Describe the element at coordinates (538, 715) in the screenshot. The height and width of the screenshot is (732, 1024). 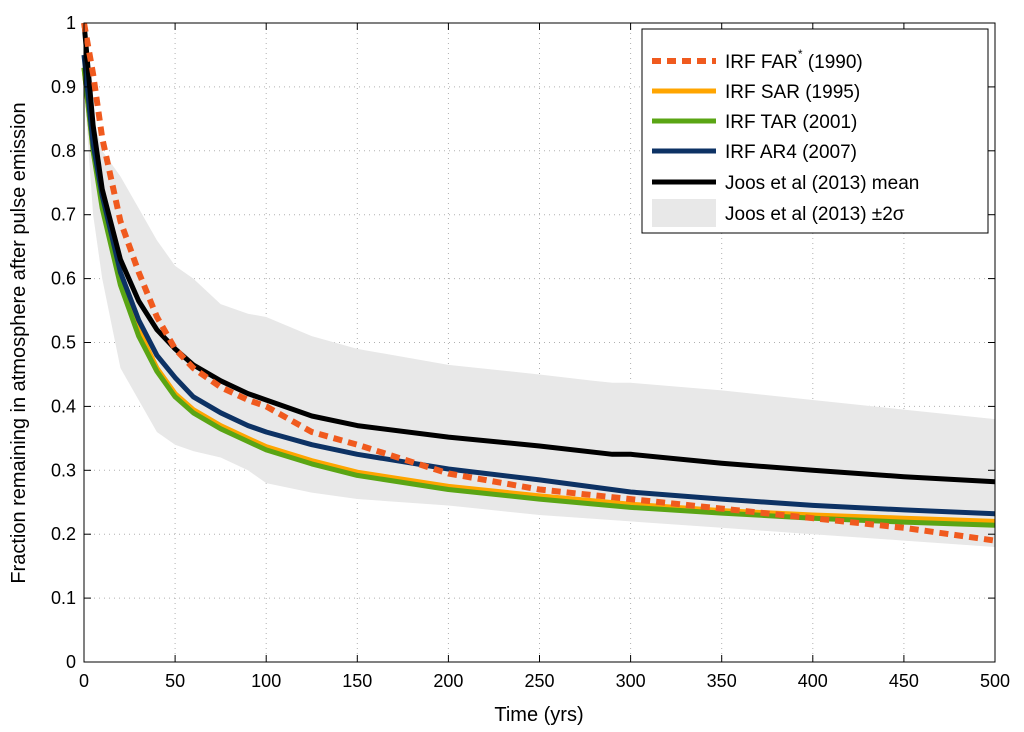
I see `x-axis-label: Time (yrs)` at that location.